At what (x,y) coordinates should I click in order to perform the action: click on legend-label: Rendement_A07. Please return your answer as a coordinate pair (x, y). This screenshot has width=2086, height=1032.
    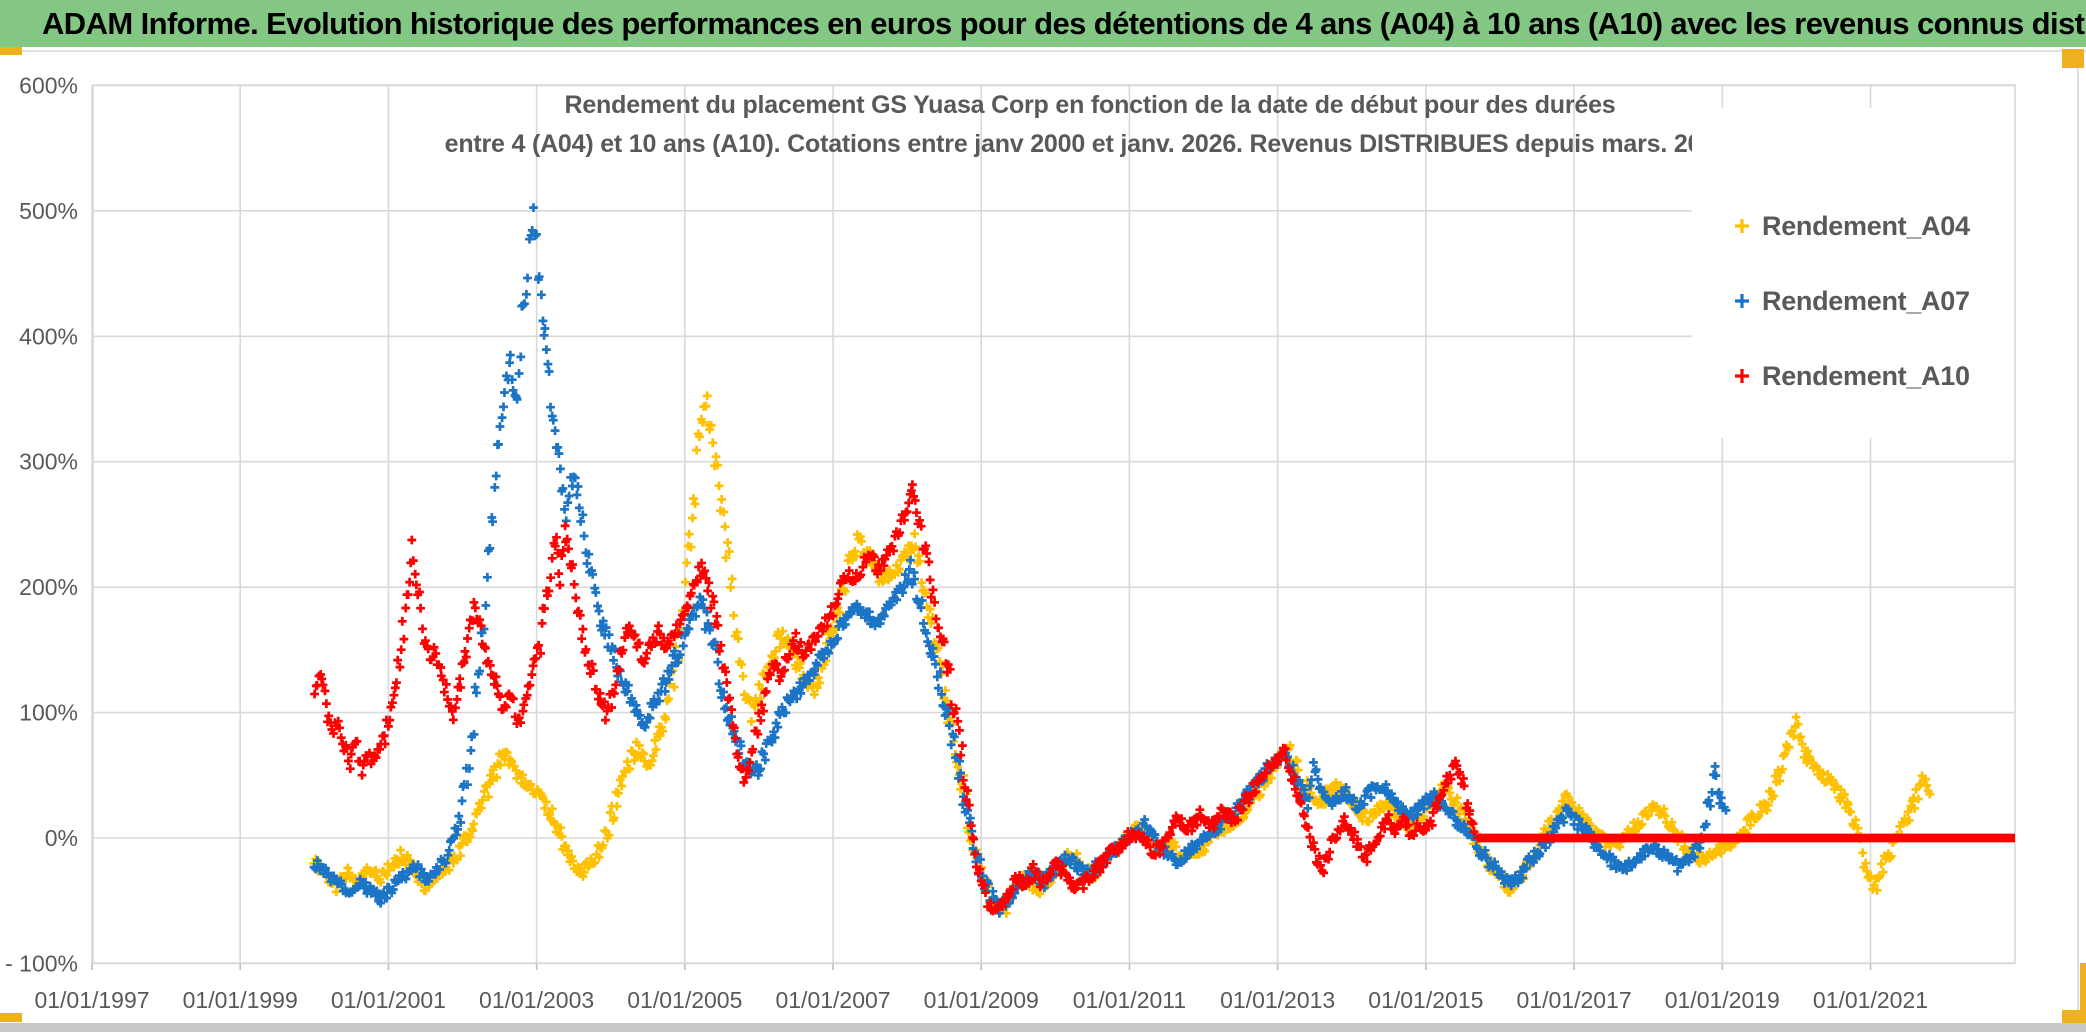
    Looking at the image, I should click on (1866, 300).